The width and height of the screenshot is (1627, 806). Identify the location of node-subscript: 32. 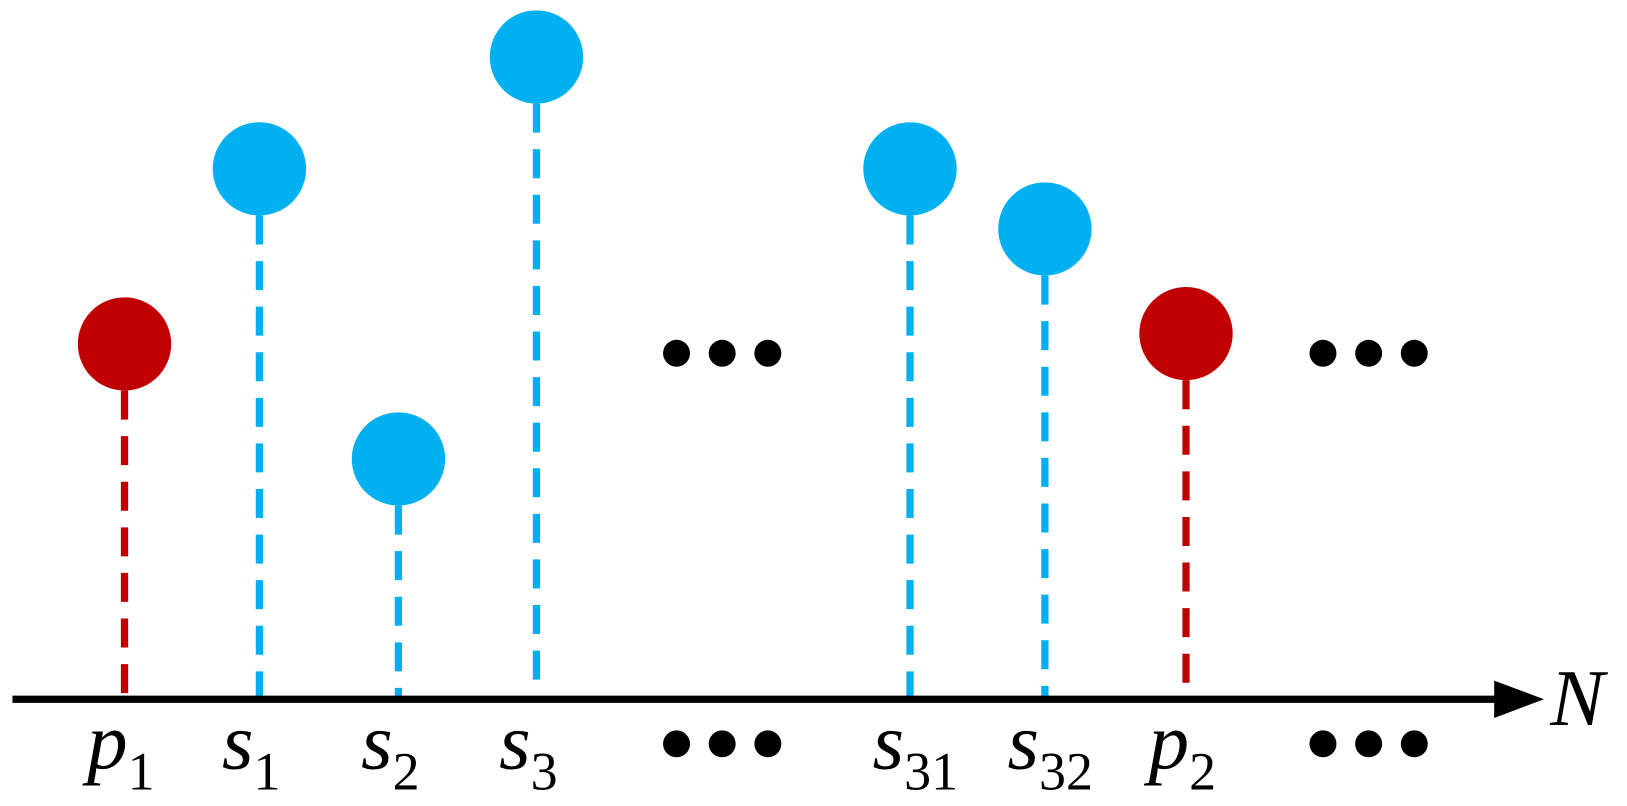
(1066, 771).